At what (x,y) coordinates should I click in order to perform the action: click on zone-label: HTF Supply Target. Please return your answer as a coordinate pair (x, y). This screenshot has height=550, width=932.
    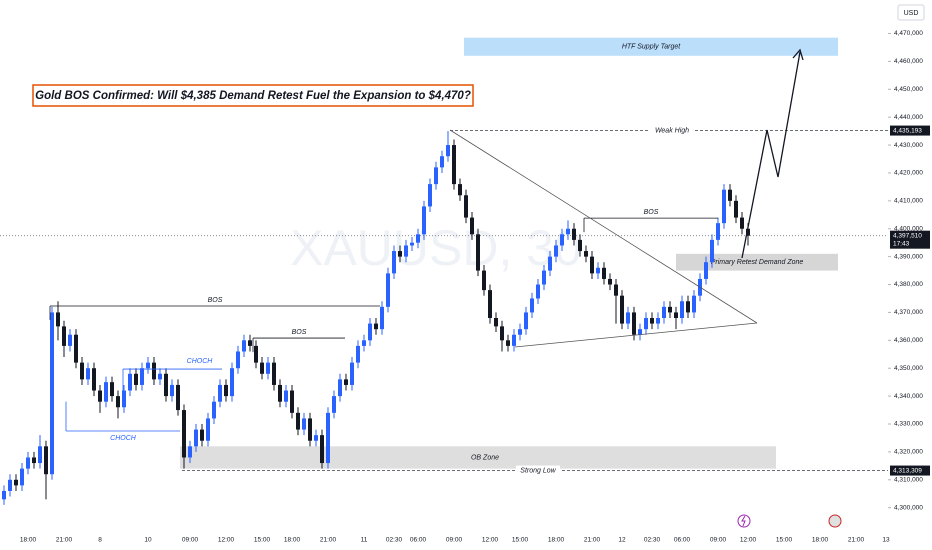
    Looking at the image, I should click on (651, 47).